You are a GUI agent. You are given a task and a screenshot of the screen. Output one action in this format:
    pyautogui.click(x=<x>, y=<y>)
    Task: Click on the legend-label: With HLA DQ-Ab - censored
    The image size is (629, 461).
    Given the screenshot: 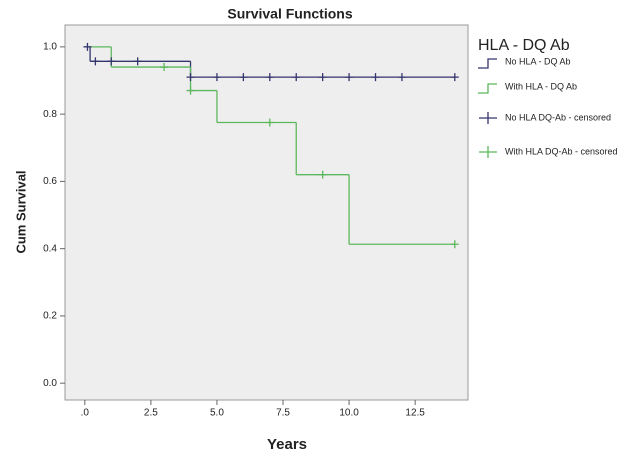 What is the action you would take?
    pyautogui.click(x=561, y=151)
    